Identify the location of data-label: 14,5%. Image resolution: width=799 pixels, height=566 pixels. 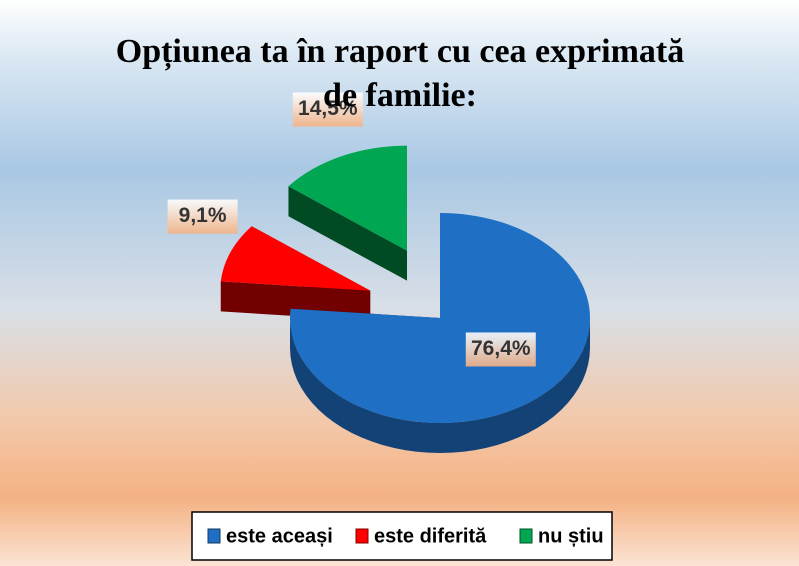
(328, 108).